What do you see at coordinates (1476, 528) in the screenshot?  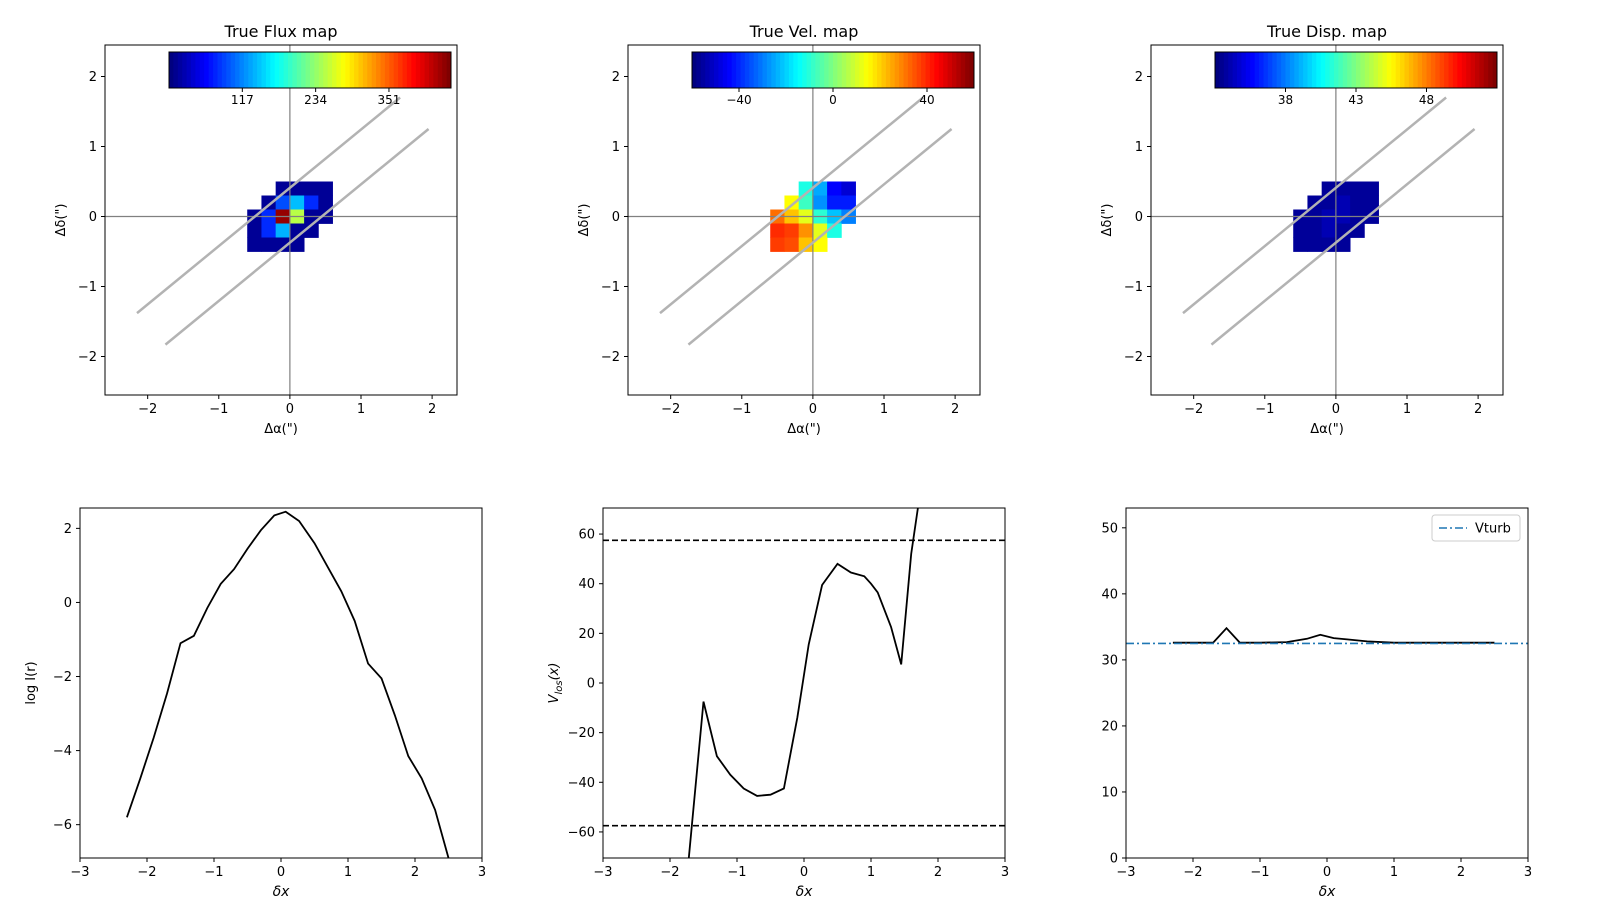 I see `legend-frame` at bounding box center [1476, 528].